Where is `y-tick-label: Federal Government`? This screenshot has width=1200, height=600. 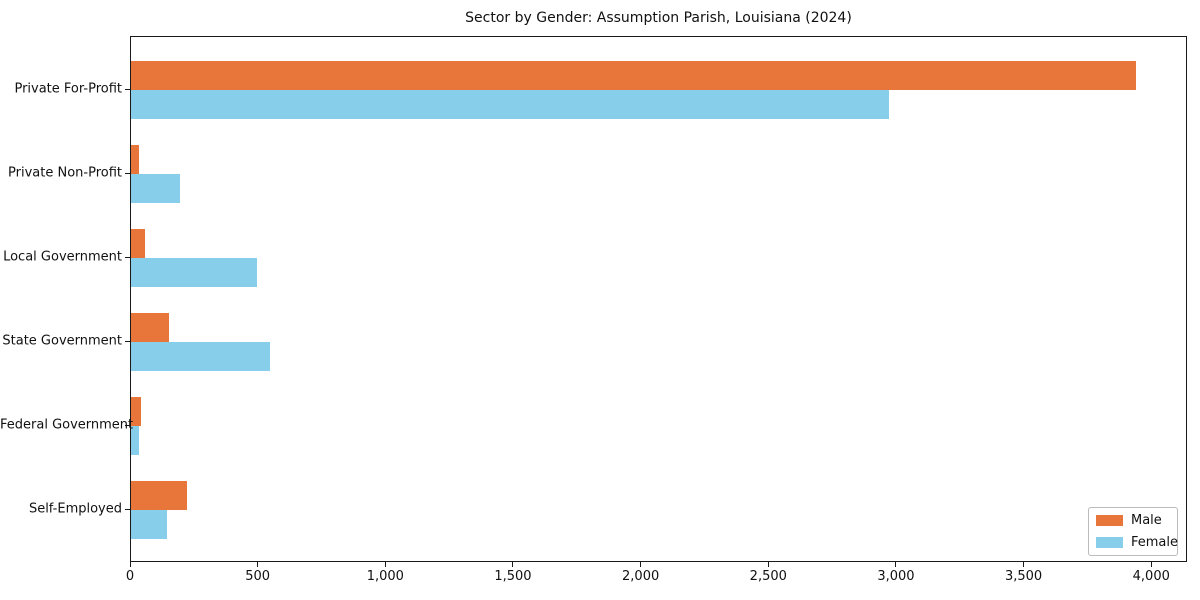 y-tick-label: Federal Government is located at coordinates (67, 425).